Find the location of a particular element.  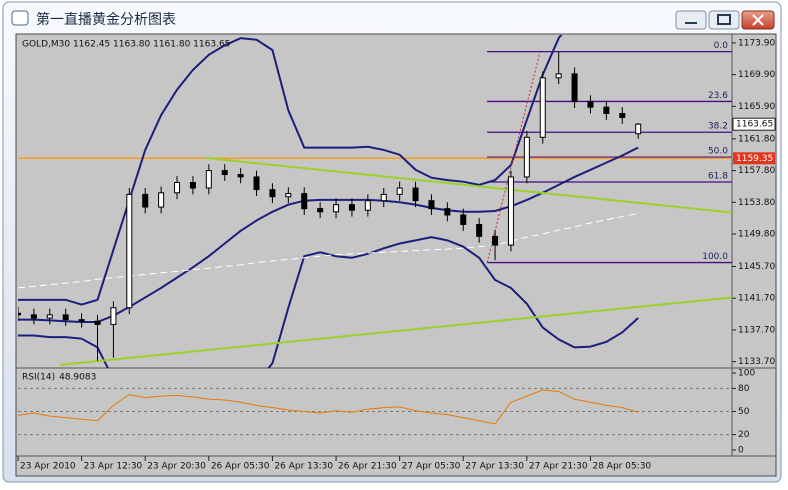

y-tick-label: 0 is located at coordinates (741, 451).